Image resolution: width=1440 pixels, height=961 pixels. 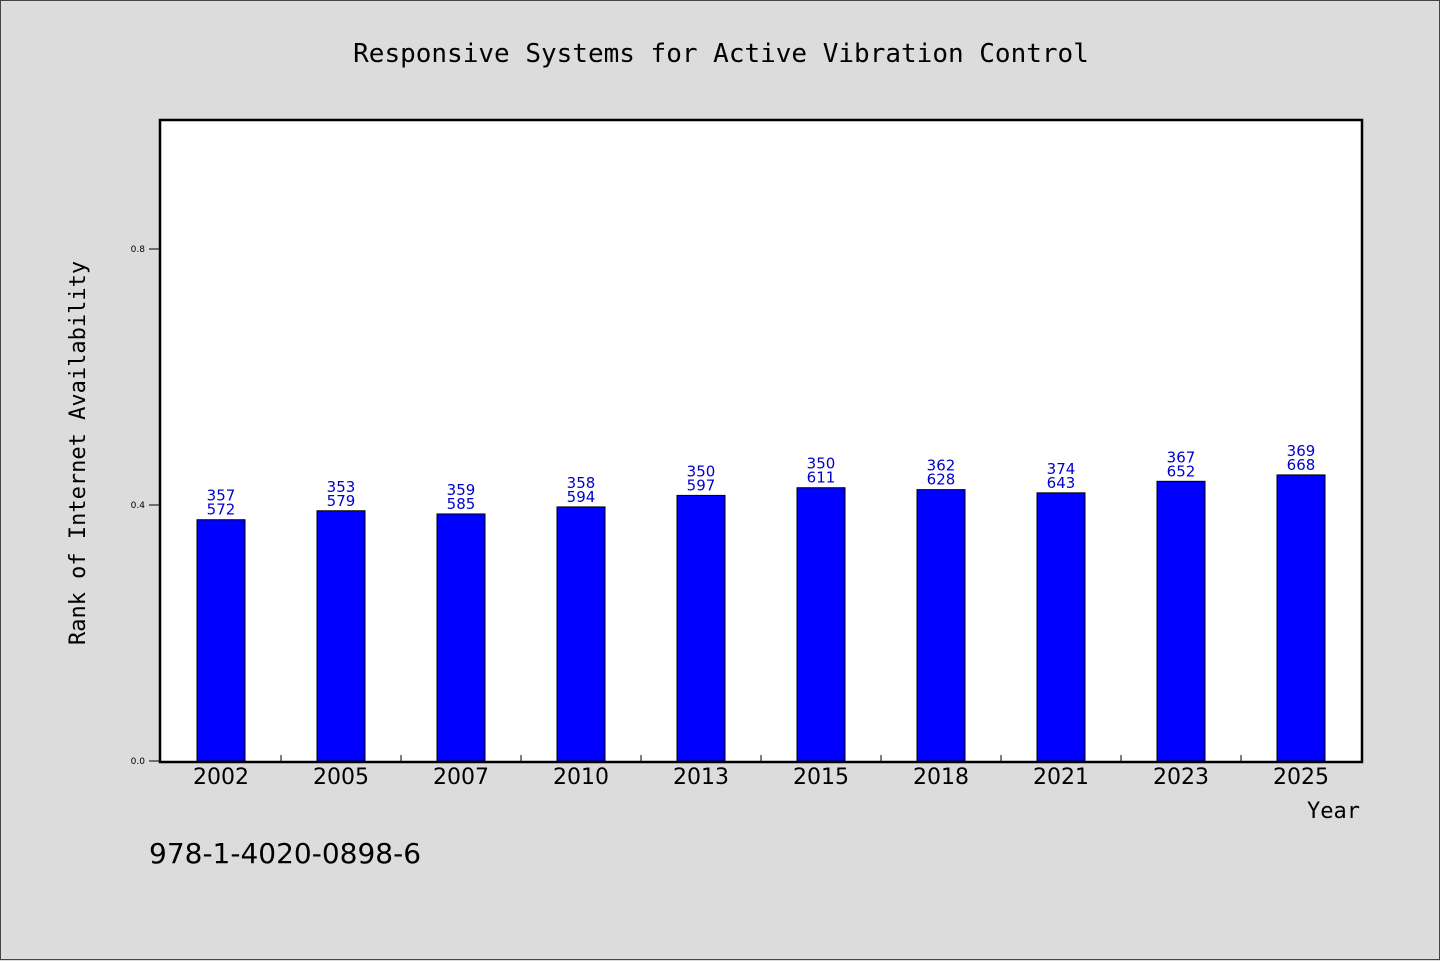 I want to click on bar-2021, so click(x=1061, y=627).